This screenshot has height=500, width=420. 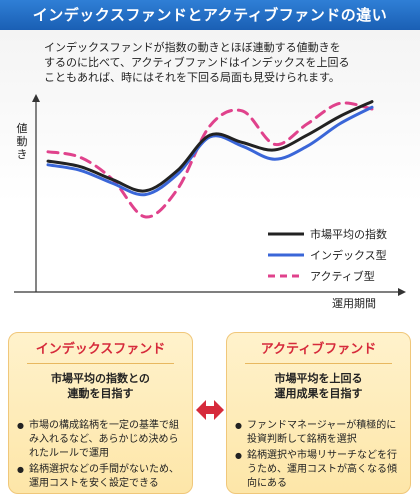 I want to click on legend-item: アクティブ型, so click(x=327, y=275).